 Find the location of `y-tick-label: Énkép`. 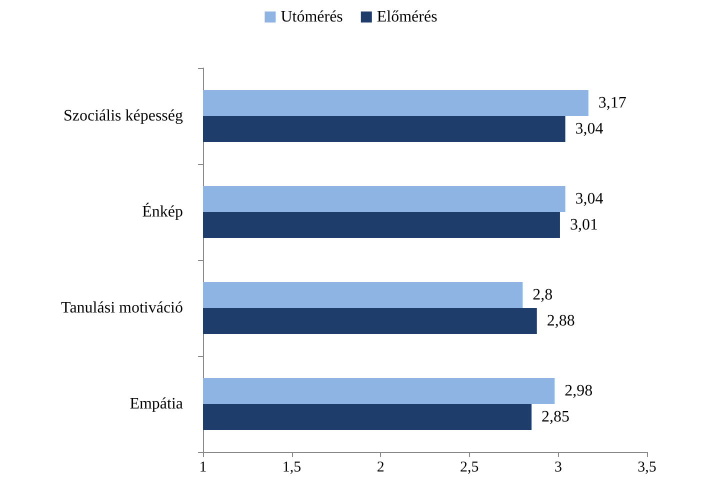

y-tick-label: Énkép is located at coordinates (162, 211).